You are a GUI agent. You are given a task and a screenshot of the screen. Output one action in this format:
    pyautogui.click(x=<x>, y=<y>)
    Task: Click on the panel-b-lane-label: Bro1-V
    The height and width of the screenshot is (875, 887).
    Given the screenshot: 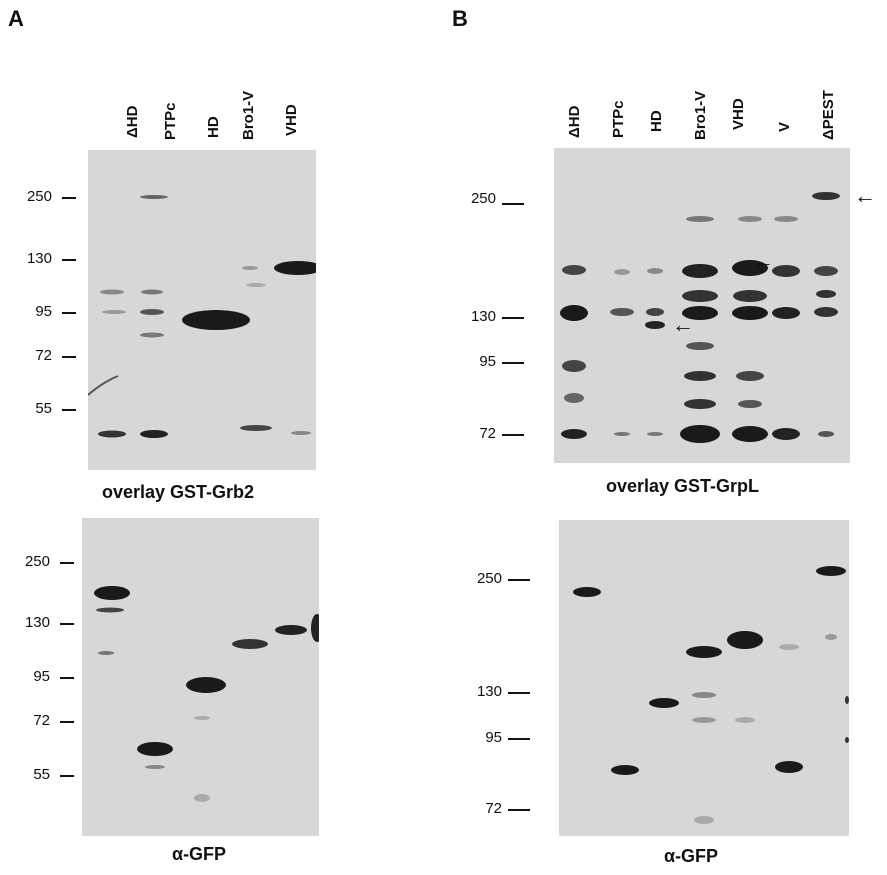 What is the action you would take?
    pyautogui.click(x=700, y=115)
    